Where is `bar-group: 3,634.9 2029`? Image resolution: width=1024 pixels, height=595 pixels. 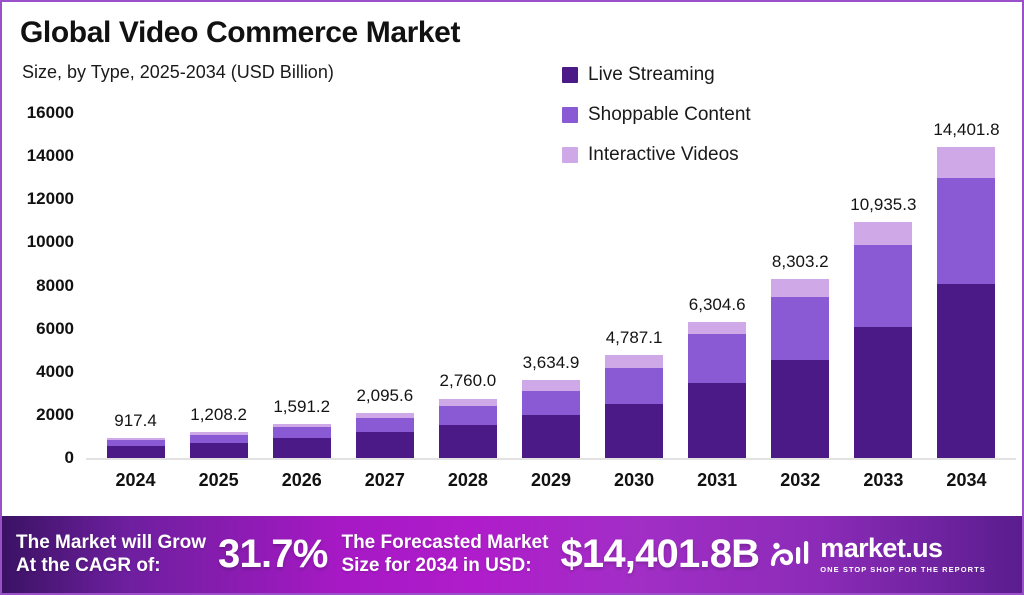
bar-group: 3,634.9 2029 is located at coordinates (551, 246).